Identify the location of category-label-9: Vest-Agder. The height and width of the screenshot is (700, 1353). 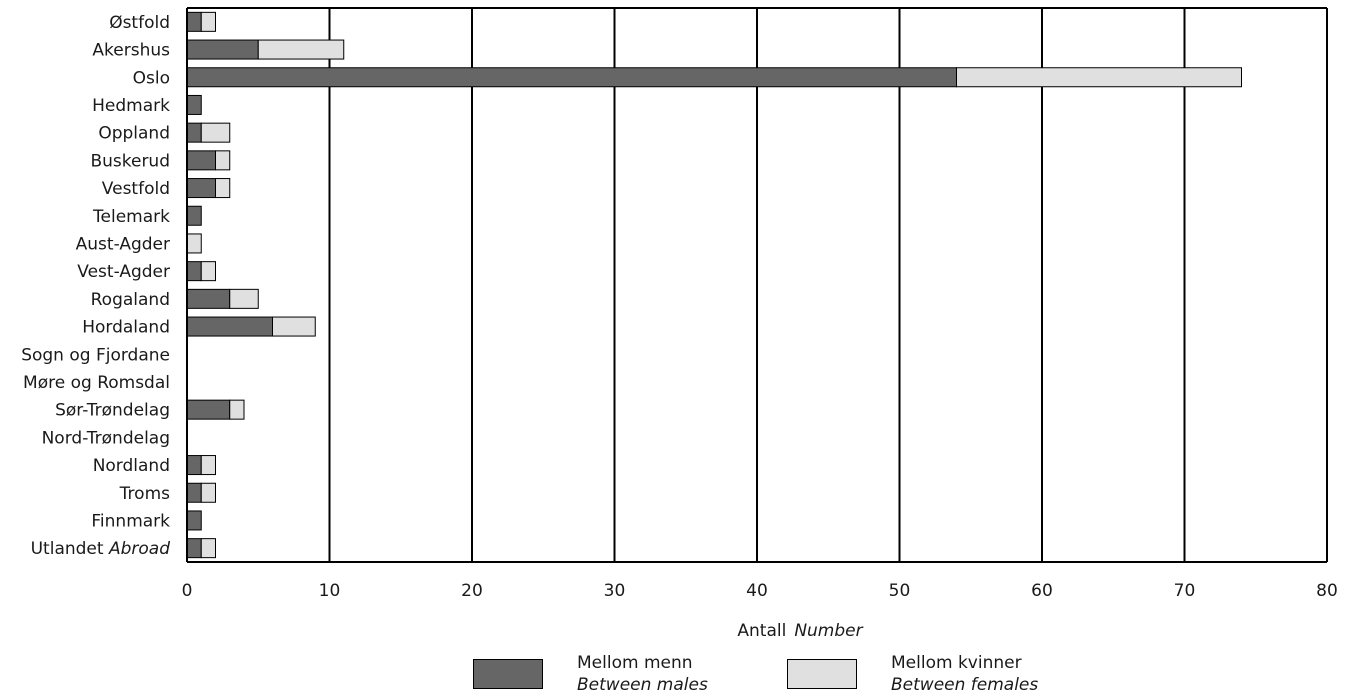
(123, 272).